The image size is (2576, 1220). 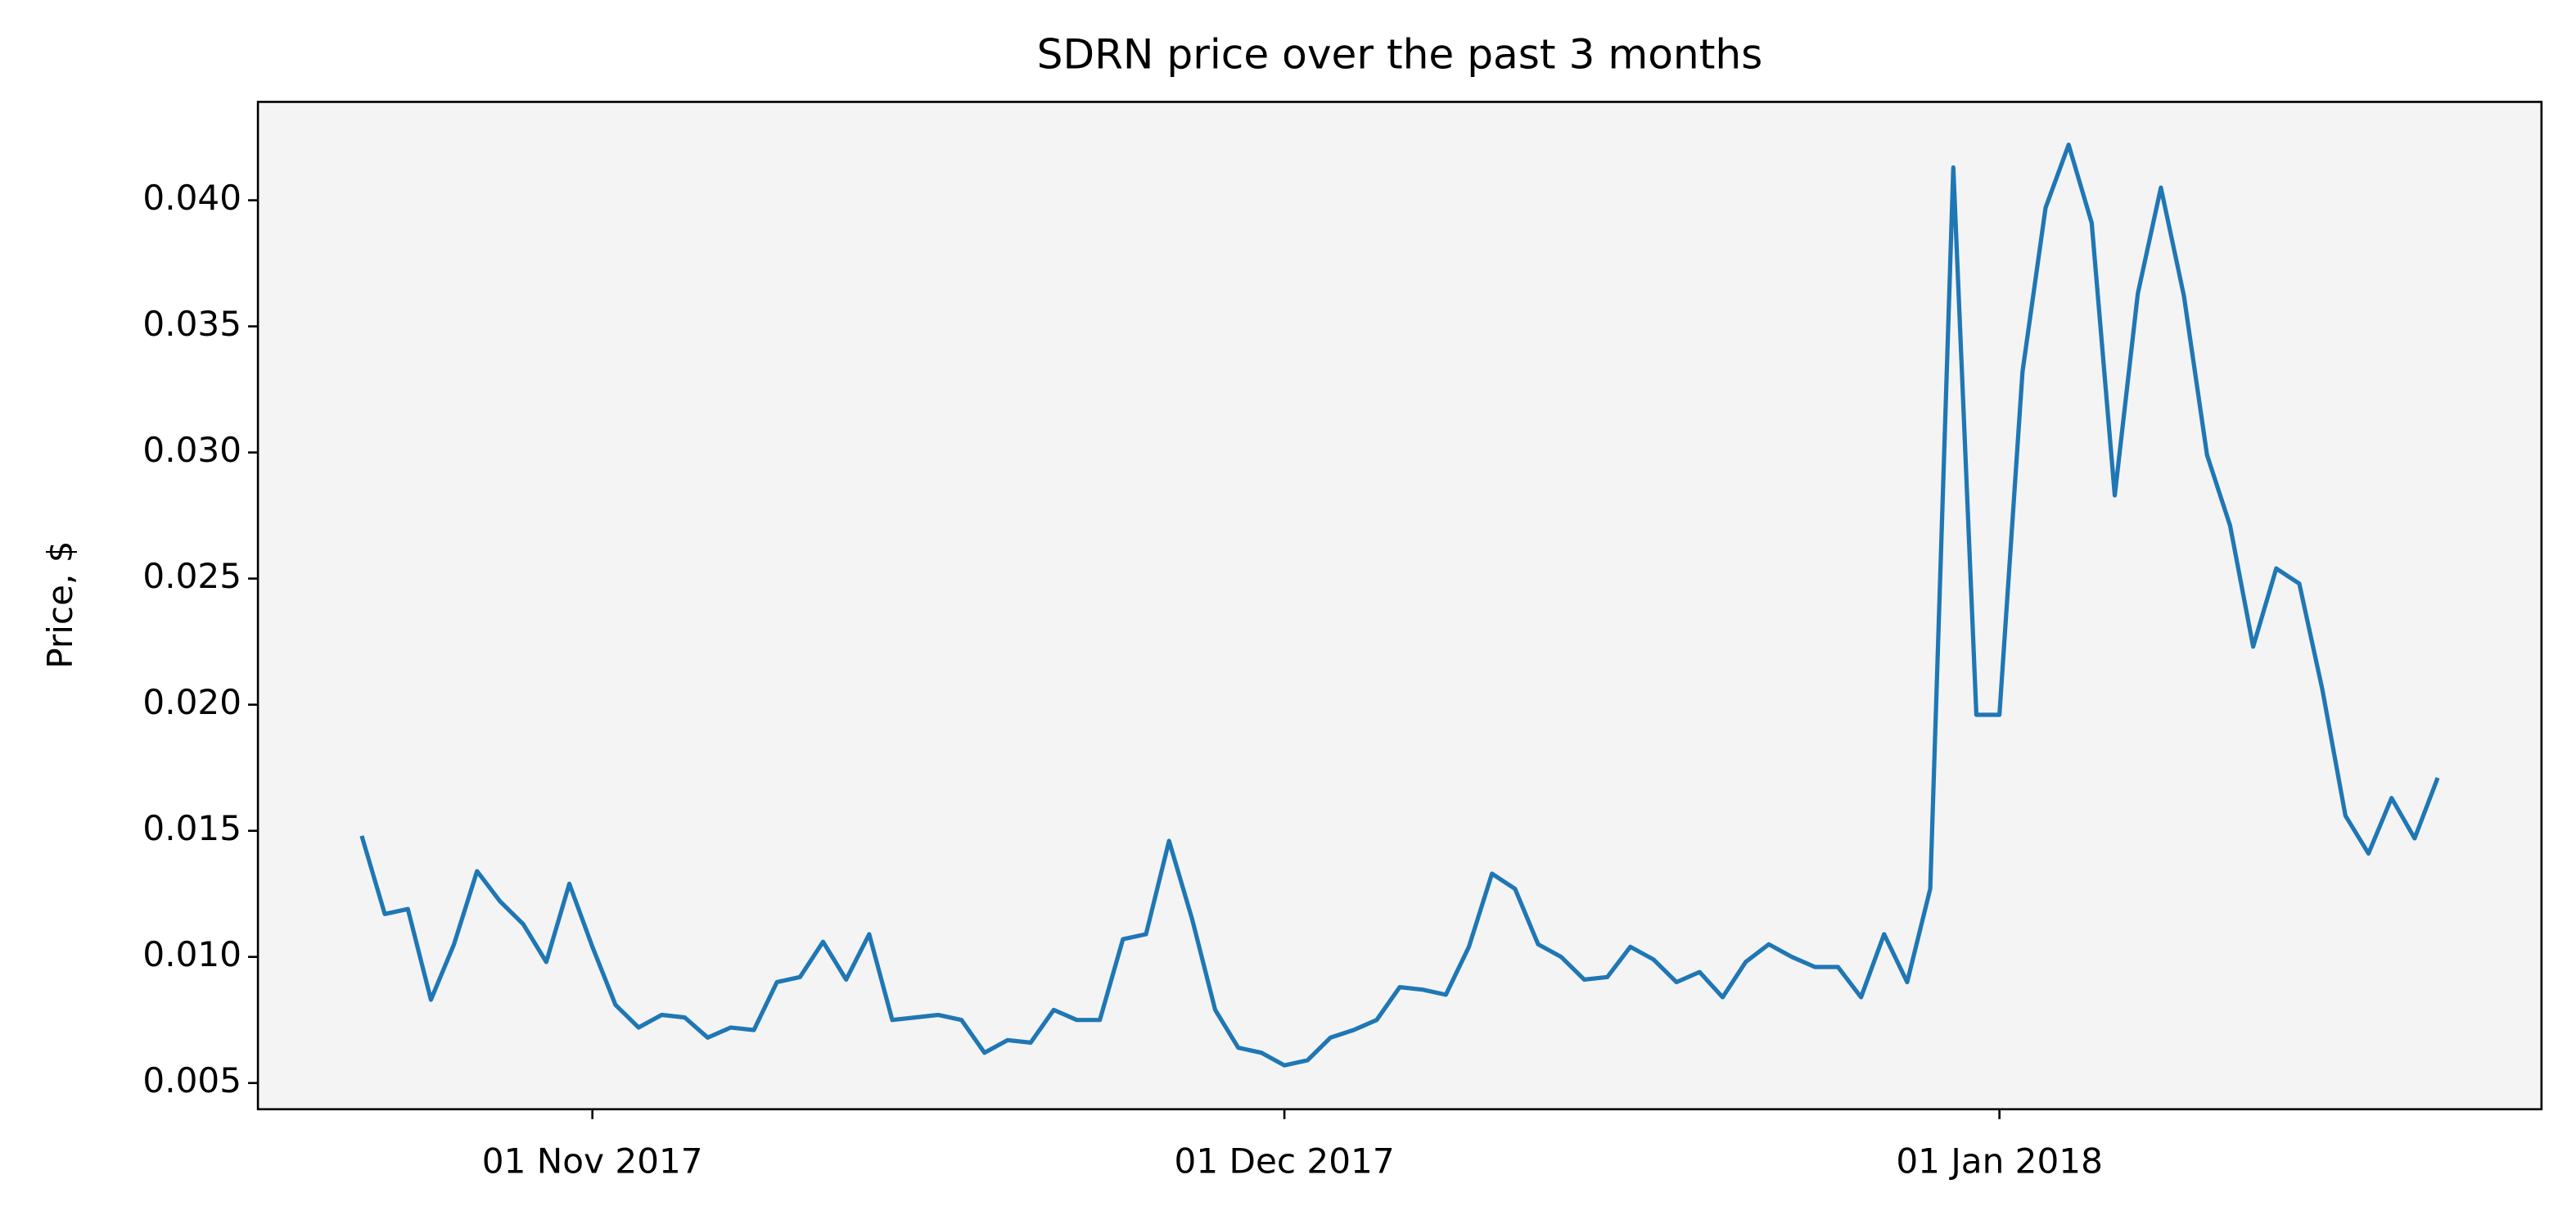 What do you see at coordinates (191, 702) in the screenshot?
I see `y-tick-label: 0.020` at bounding box center [191, 702].